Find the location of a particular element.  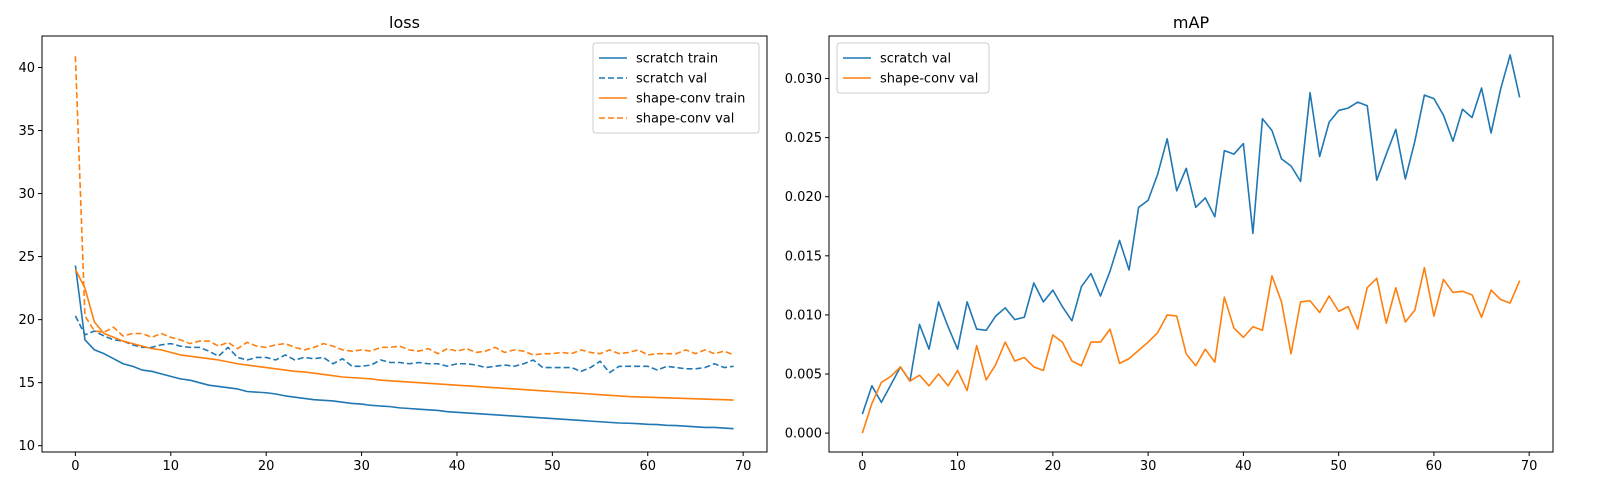

loss-x-tick-label: 60 is located at coordinates (647, 466).